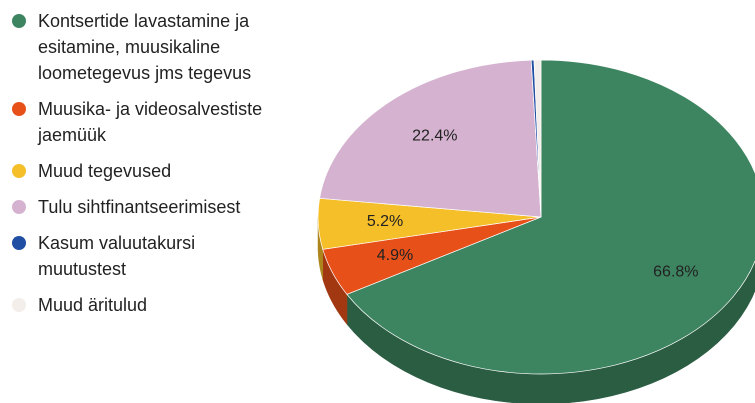  Describe the element at coordinates (93, 305) in the screenshot. I see `legend-label: Muud äritulud` at that location.